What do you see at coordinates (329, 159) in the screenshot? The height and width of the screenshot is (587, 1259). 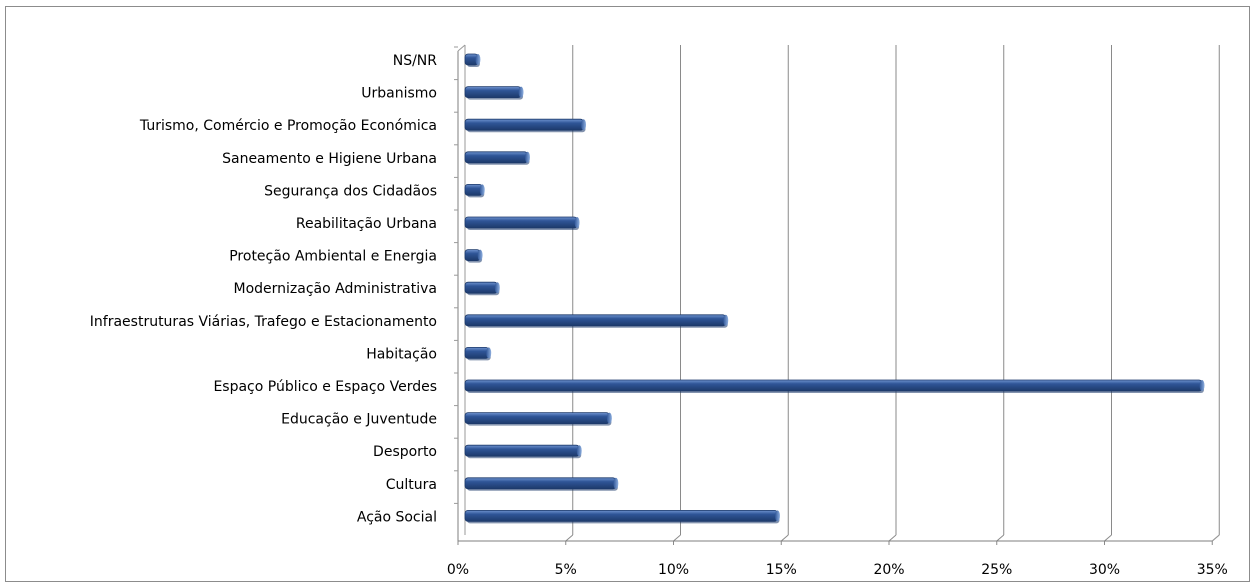 I see `category-label: Saneamento e Higiene Urbana` at bounding box center [329, 159].